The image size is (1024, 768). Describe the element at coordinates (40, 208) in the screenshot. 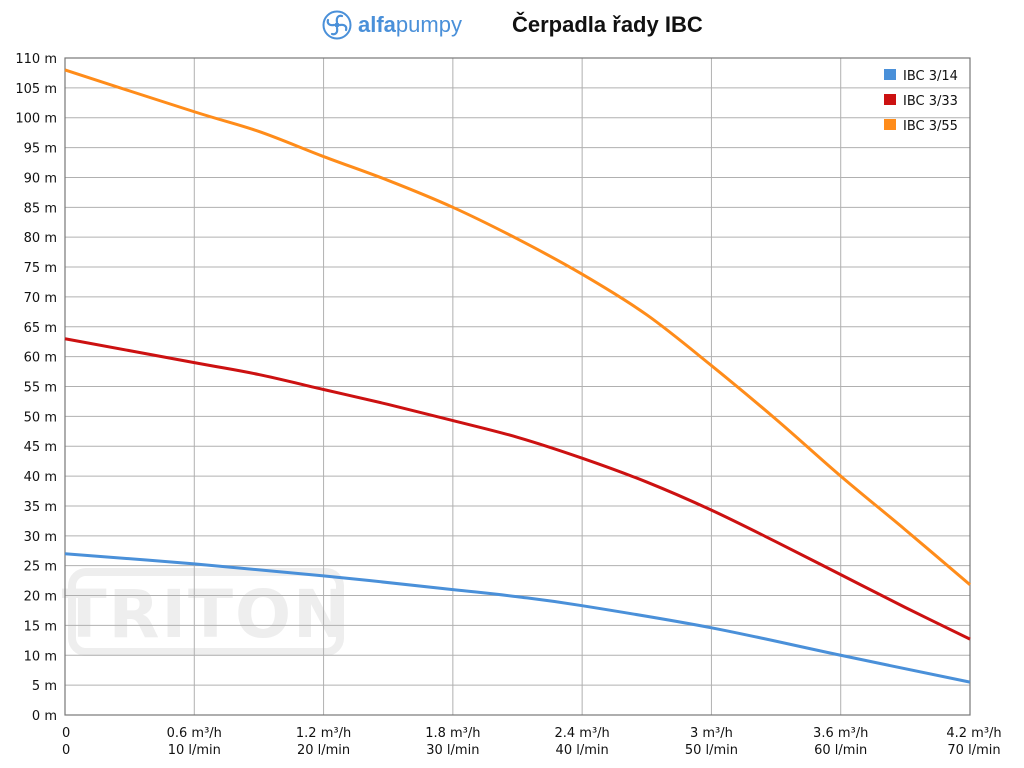

I see `y-tick-label: 85 m` at that location.